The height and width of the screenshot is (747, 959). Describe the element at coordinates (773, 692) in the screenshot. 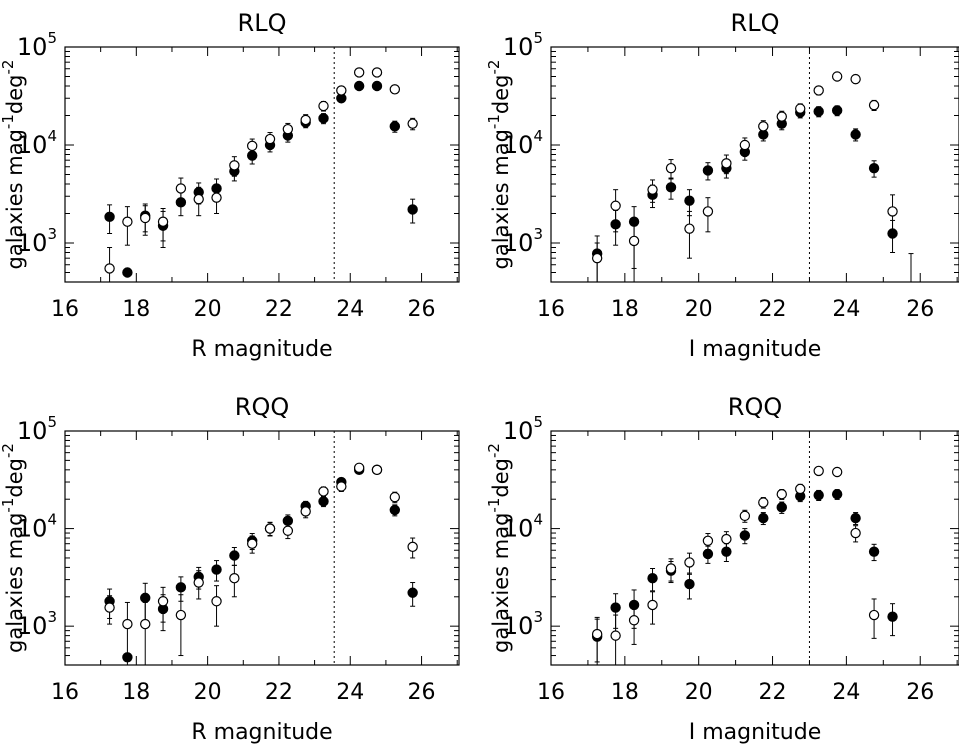

I see `x-tick-label: 22` at that location.